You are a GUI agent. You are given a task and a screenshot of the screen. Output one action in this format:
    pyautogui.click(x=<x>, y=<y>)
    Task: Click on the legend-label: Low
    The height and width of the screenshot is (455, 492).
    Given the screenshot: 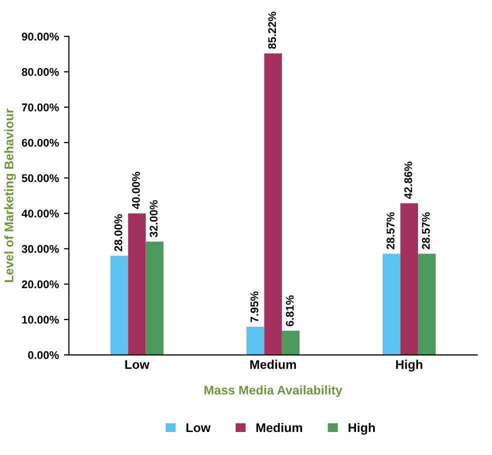 What is the action you would take?
    pyautogui.click(x=198, y=427)
    